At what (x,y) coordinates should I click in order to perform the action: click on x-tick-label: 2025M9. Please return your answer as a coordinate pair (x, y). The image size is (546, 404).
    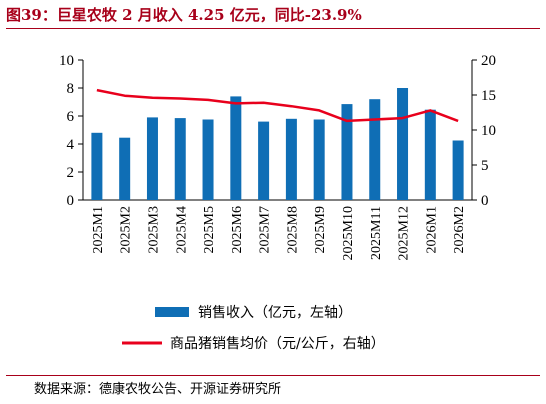
    Looking at the image, I should click on (320, 229).